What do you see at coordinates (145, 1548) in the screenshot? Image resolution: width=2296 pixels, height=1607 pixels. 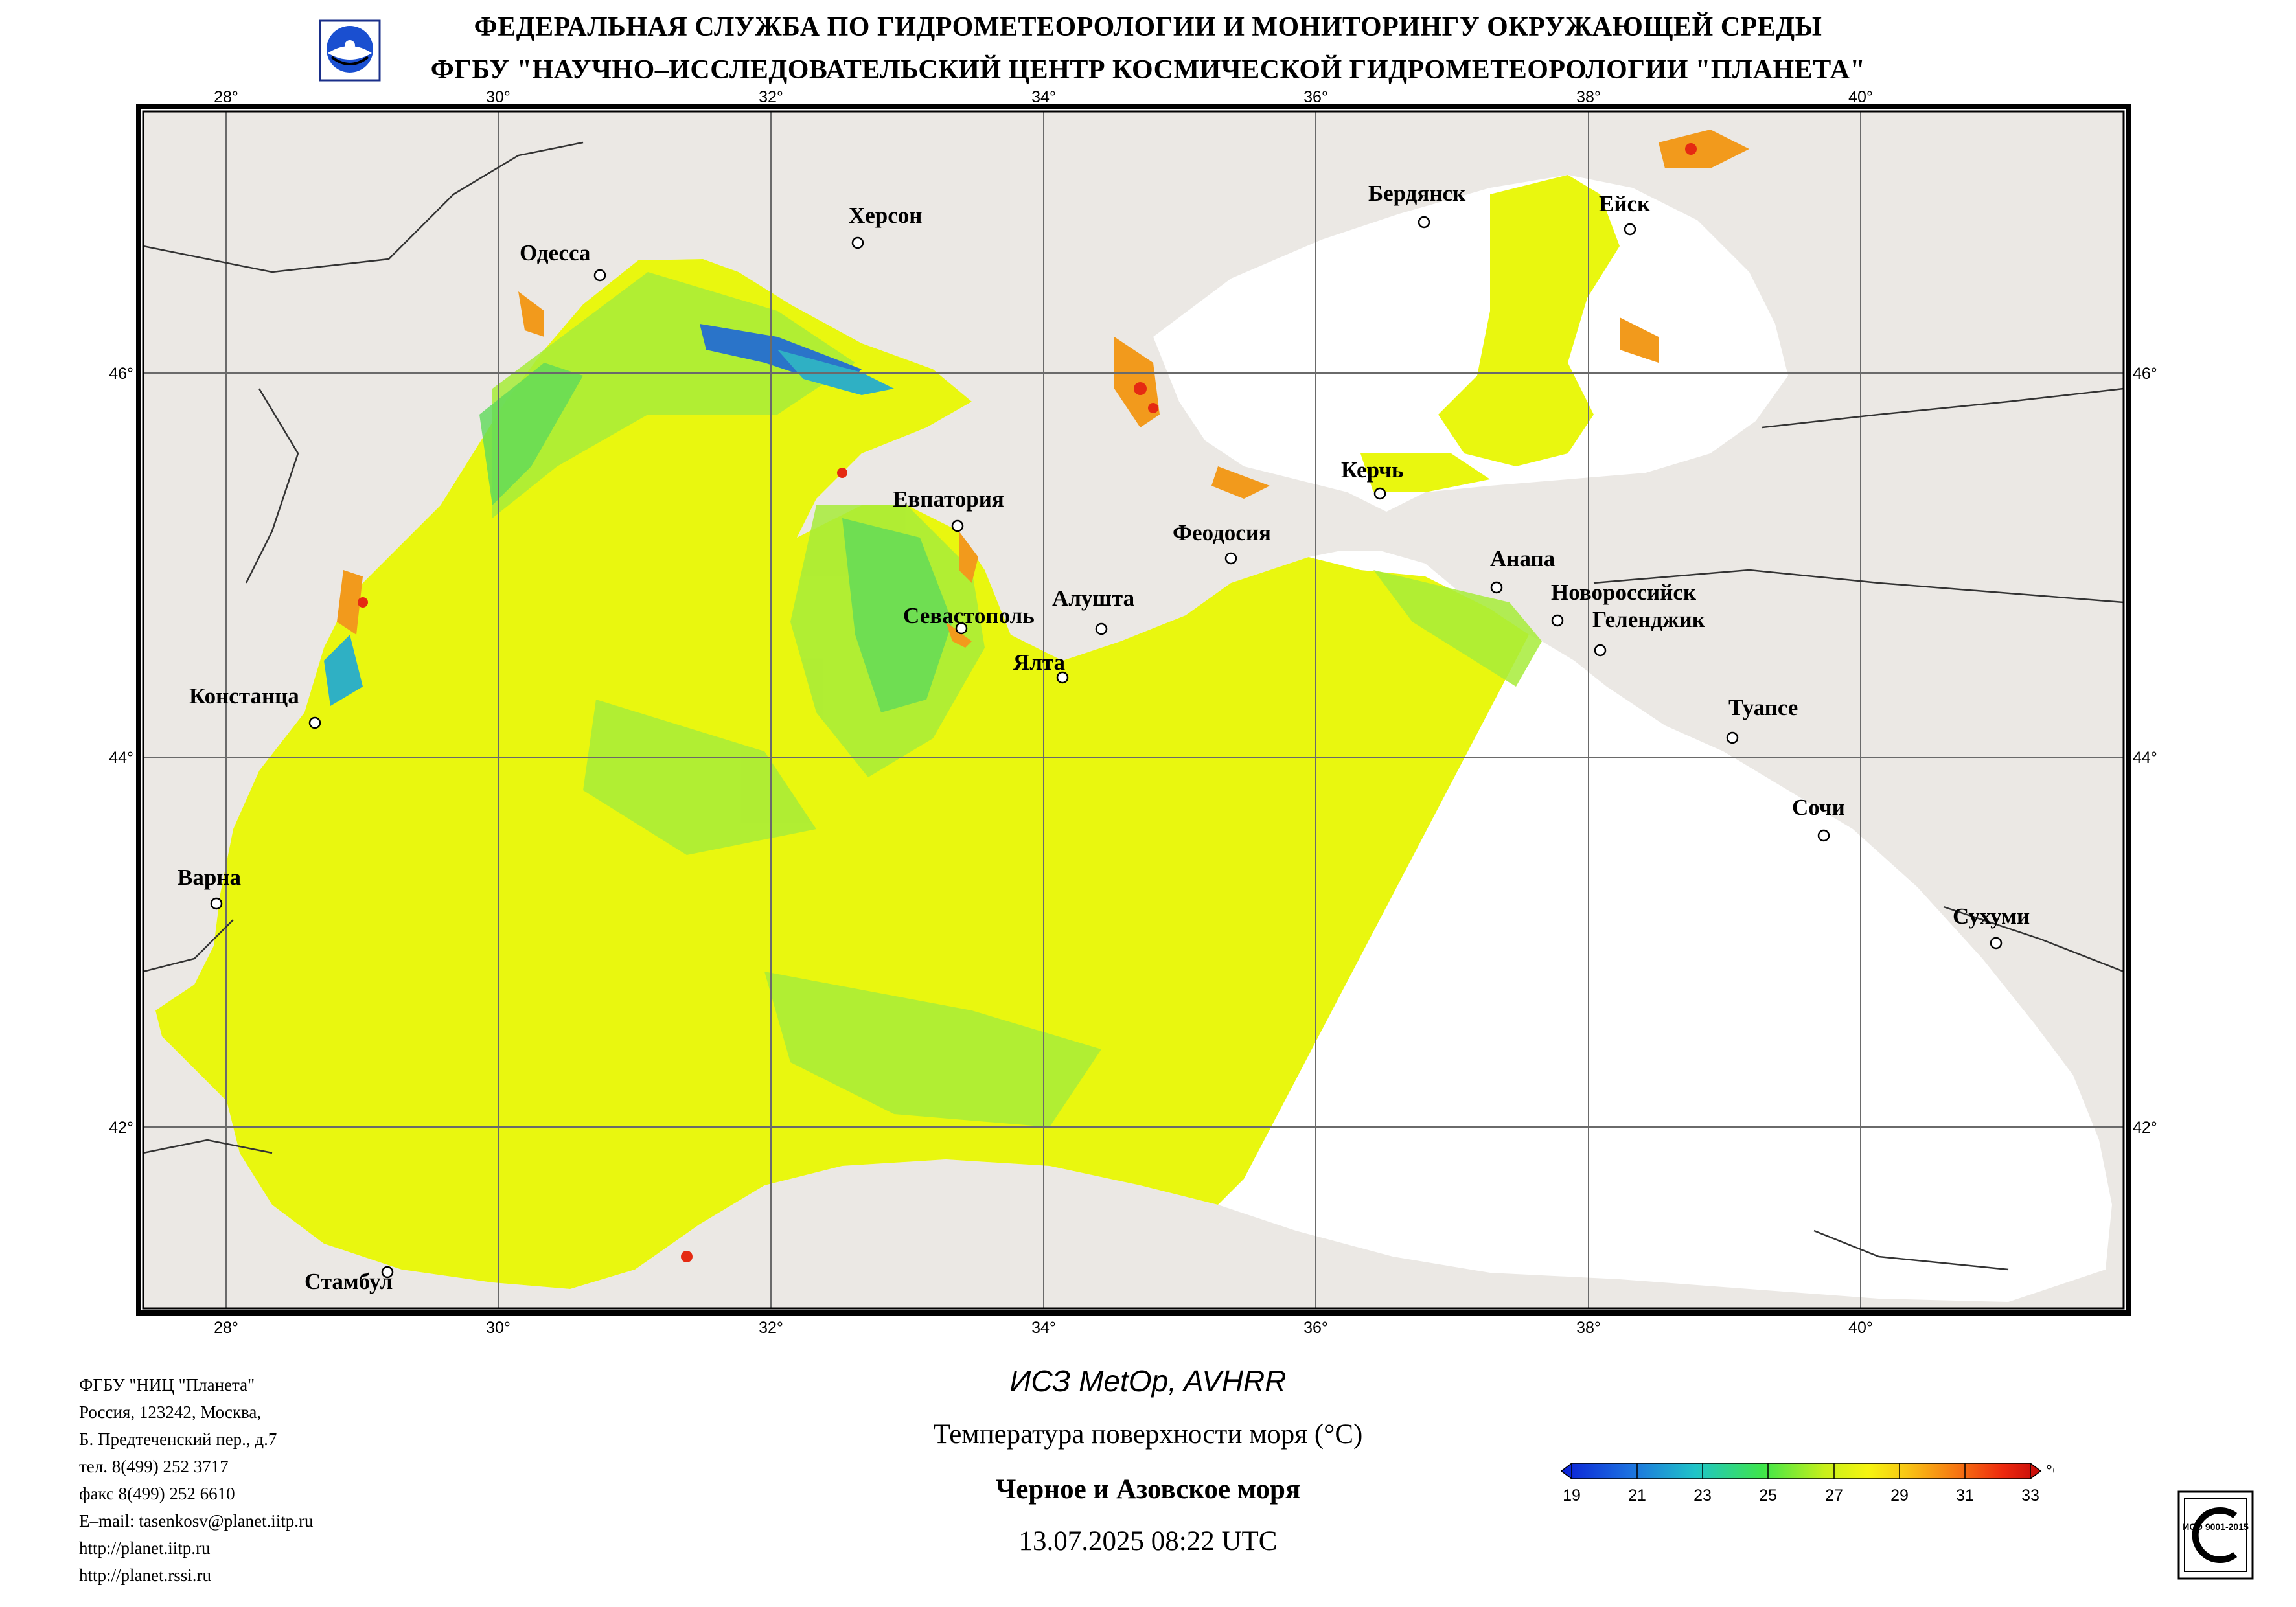 I see `org-url: http://planet.iitp.ru` at bounding box center [145, 1548].